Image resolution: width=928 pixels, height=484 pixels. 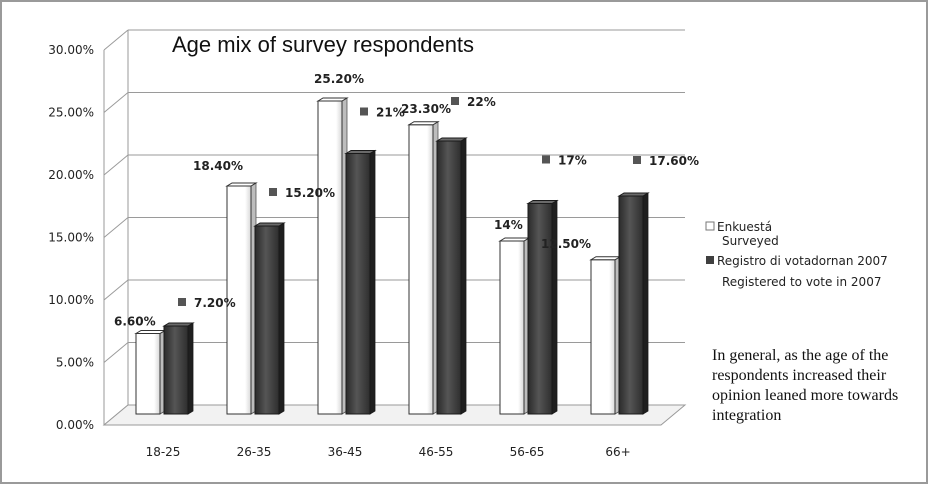 What do you see at coordinates (436, 452) in the screenshot?
I see `x-category-label: 46-55` at bounding box center [436, 452].